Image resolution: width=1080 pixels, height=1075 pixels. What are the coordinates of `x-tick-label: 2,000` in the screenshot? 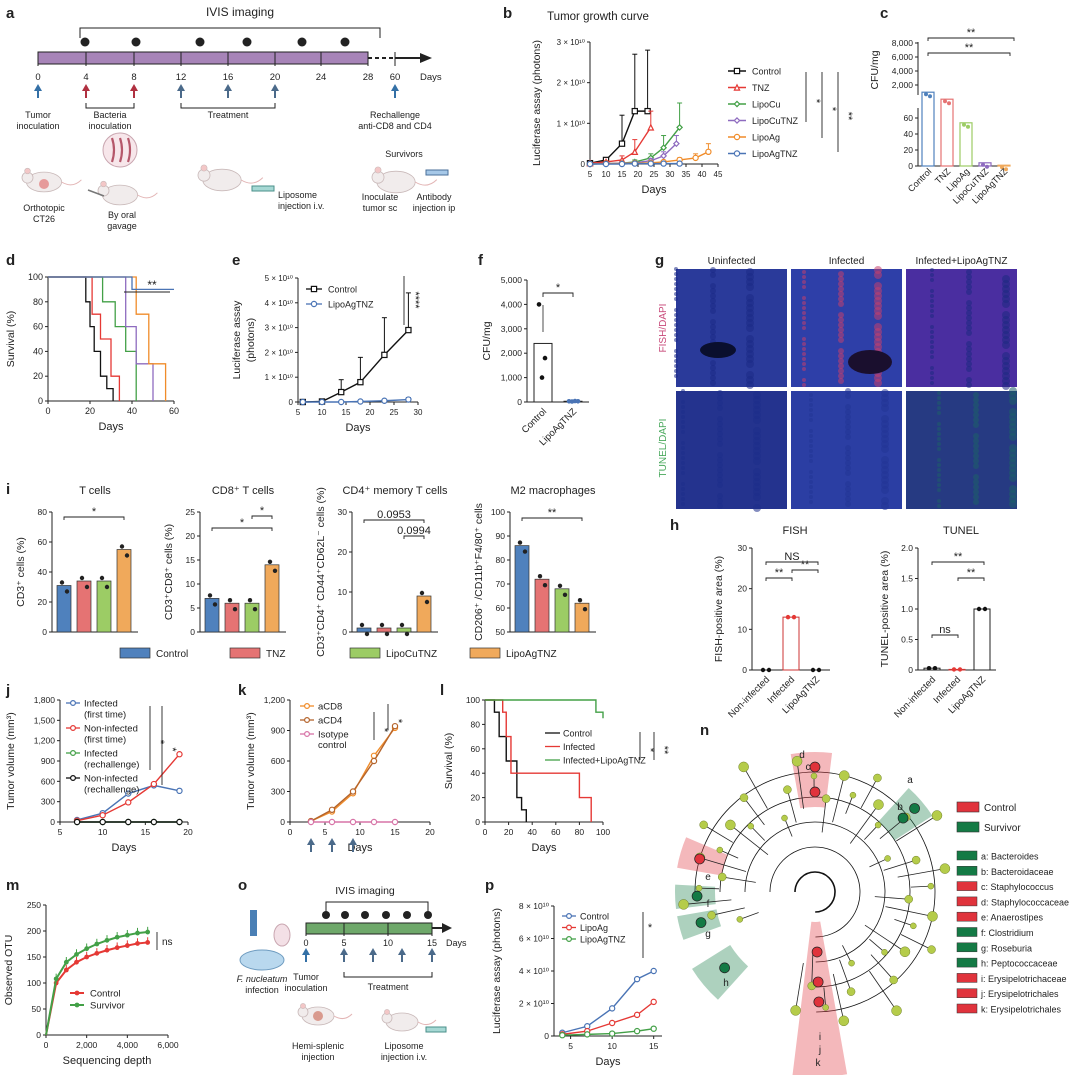 It's located at (87, 1045).